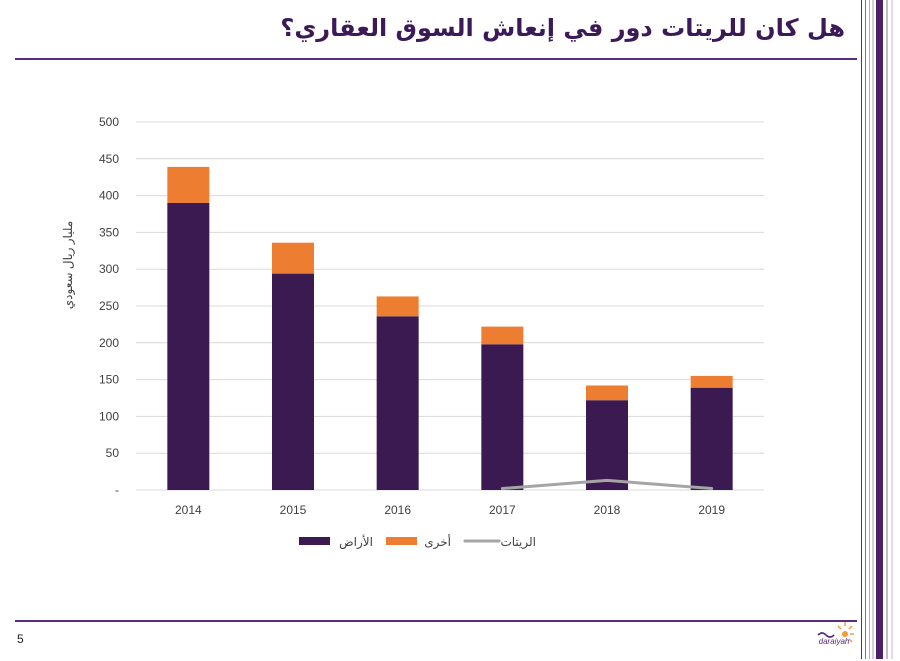 Image resolution: width=900 pixels, height=661 pixels. What do you see at coordinates (835, 632) in the screenshot?
I see `sun-logo-icon` at bounding box center [835, 632].